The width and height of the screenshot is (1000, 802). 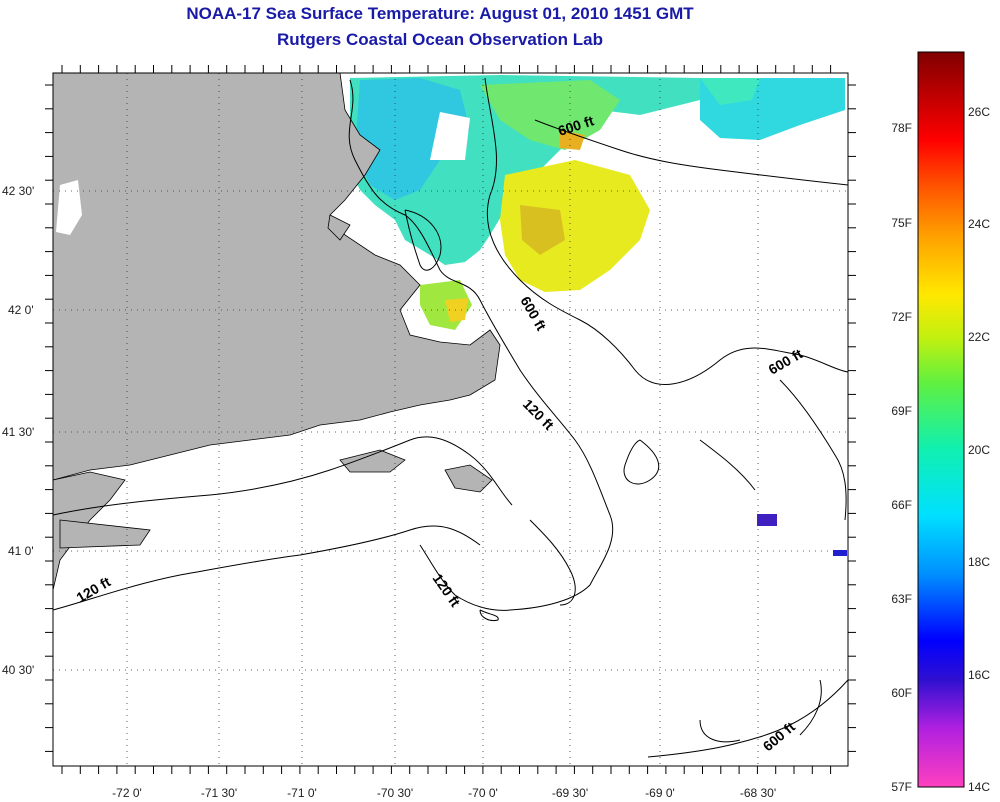 What do you see at coordinates (901, 457) in the screenshot?
I see `colorbar-fahrenheit-labels: 78F 75F 72F 69F 66F 63F 60F 57F` at bounding box center [901, 457].